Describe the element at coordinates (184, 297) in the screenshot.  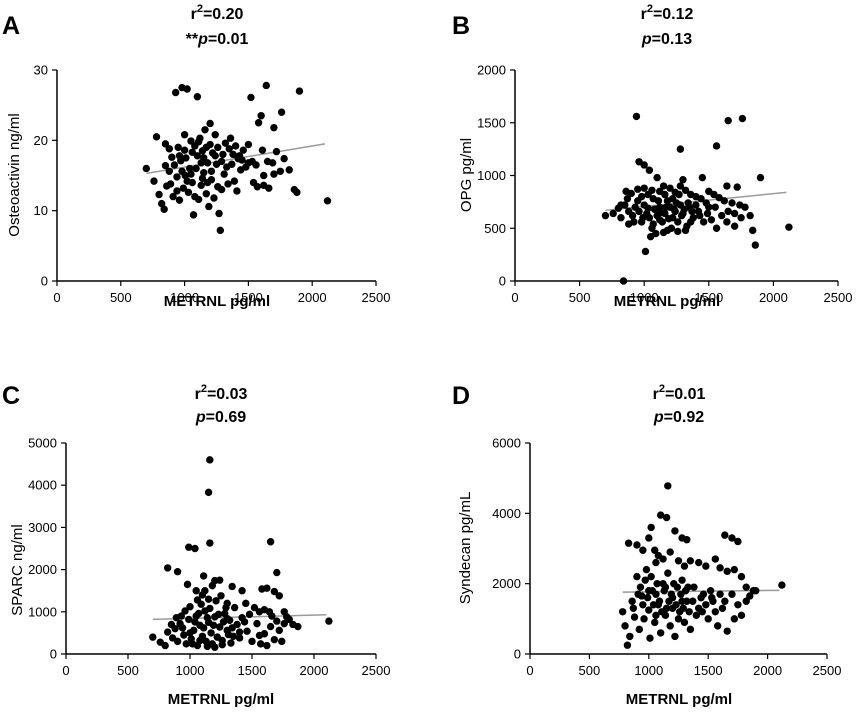
I see `x-tick-label: 1000` at that location.